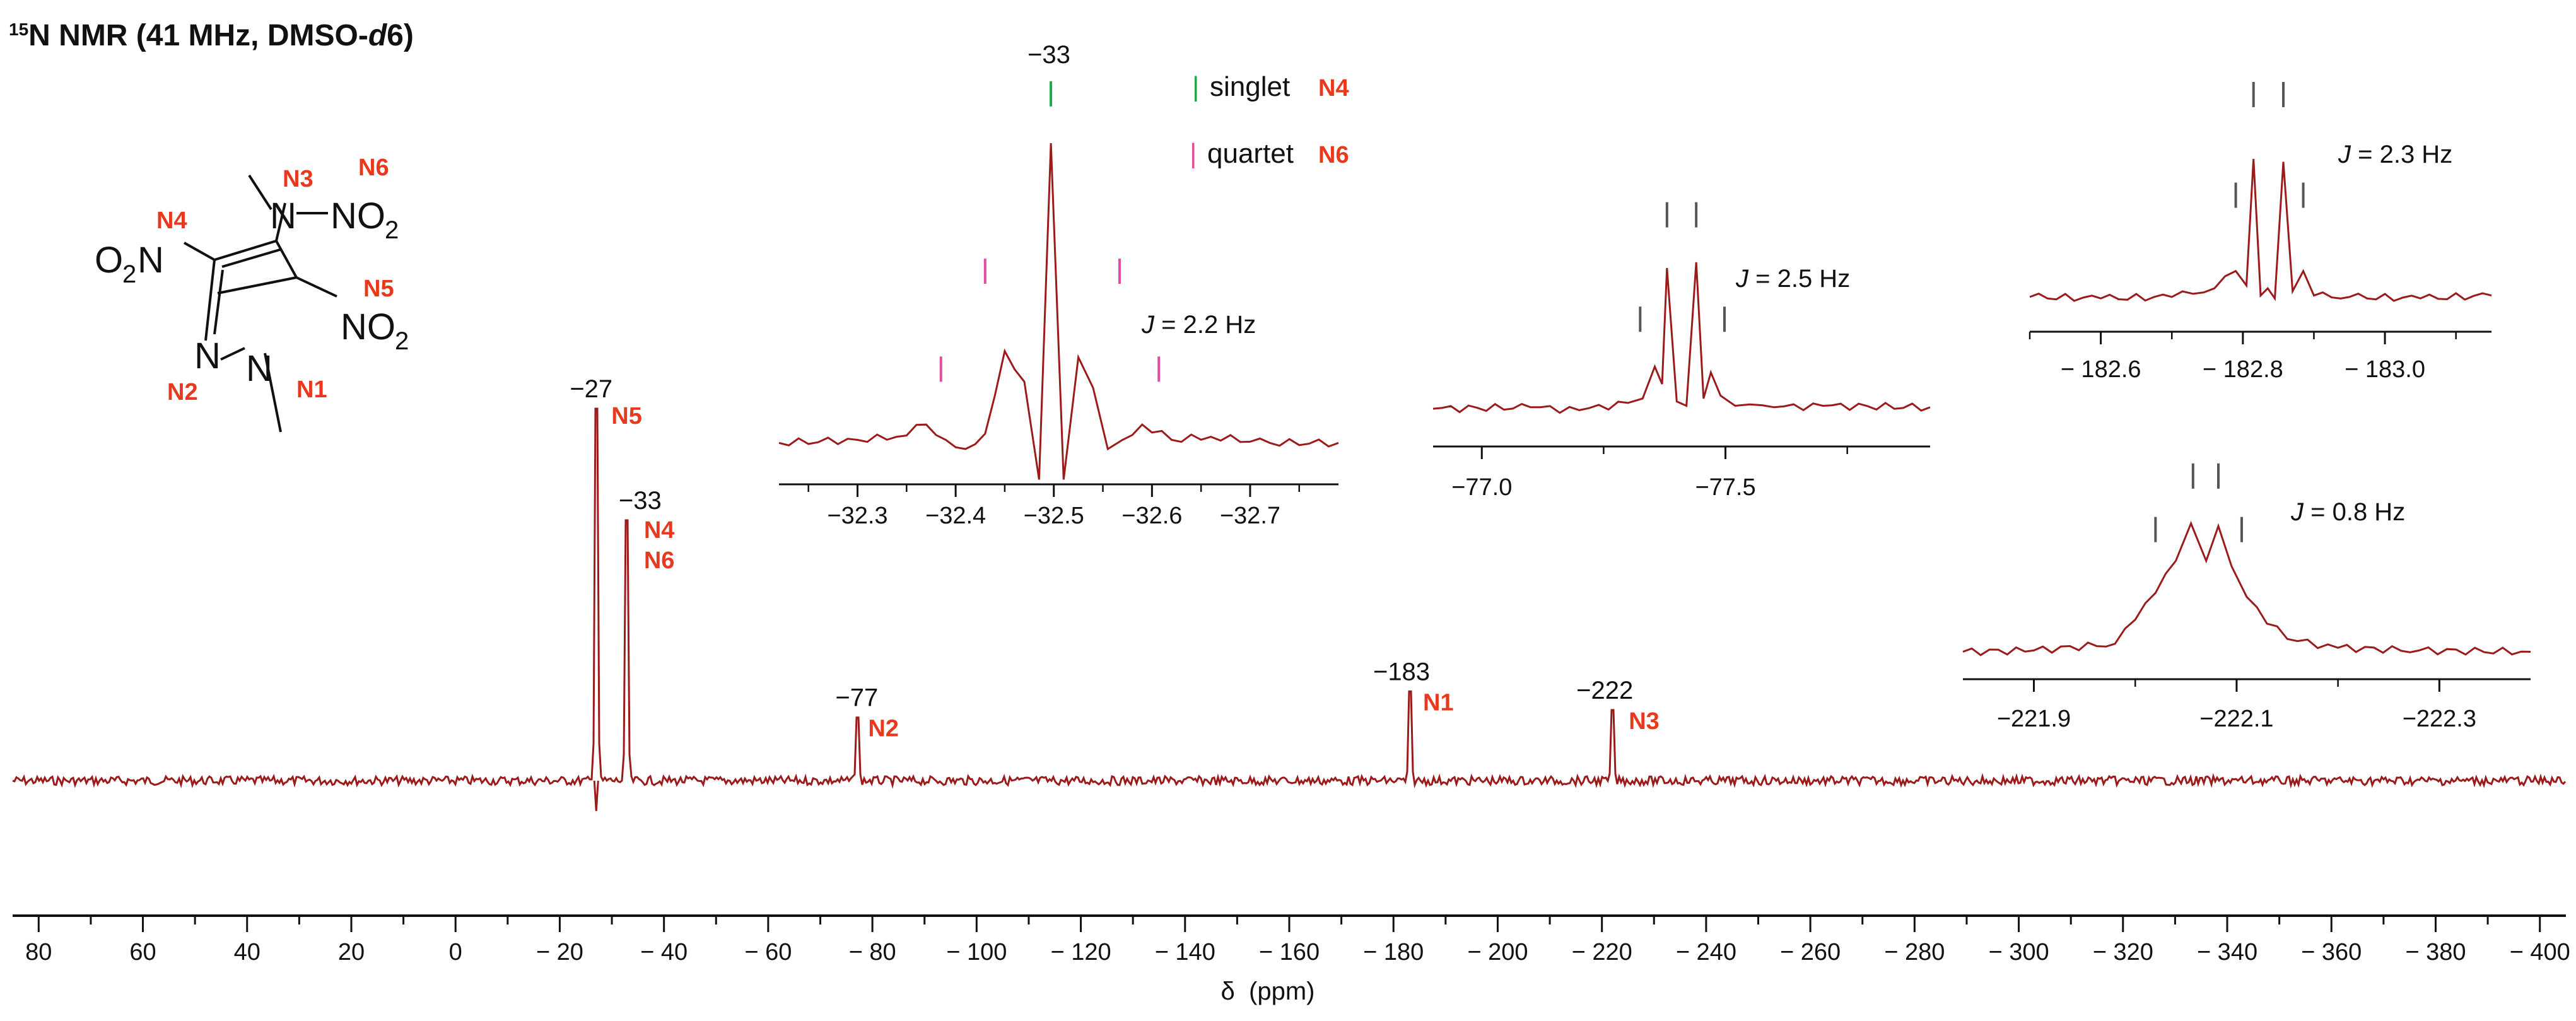 This screenshot has width=2576, height=1021. I want to click on structure-label-n3: N3, so click(298, 179).